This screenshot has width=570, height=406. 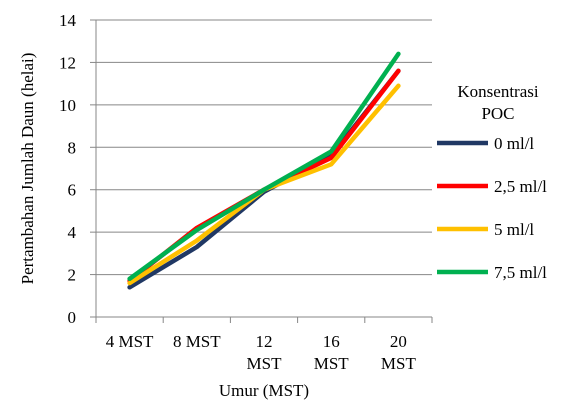 What do you see at coordinates (72, 232) in the screenshot?
I see `y-tick-label: 4` at bounding box center [72, 232].